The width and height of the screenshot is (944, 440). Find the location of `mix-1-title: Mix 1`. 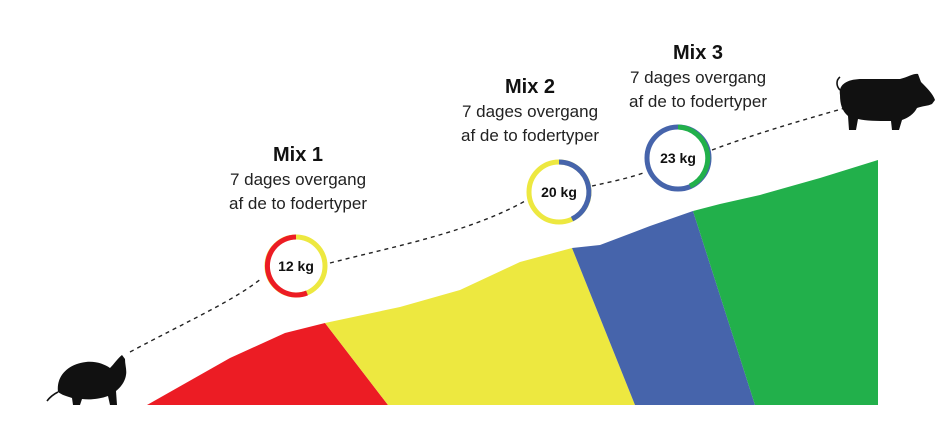

mix-1-title: Mix 1 is located at coordinates (298, 155).